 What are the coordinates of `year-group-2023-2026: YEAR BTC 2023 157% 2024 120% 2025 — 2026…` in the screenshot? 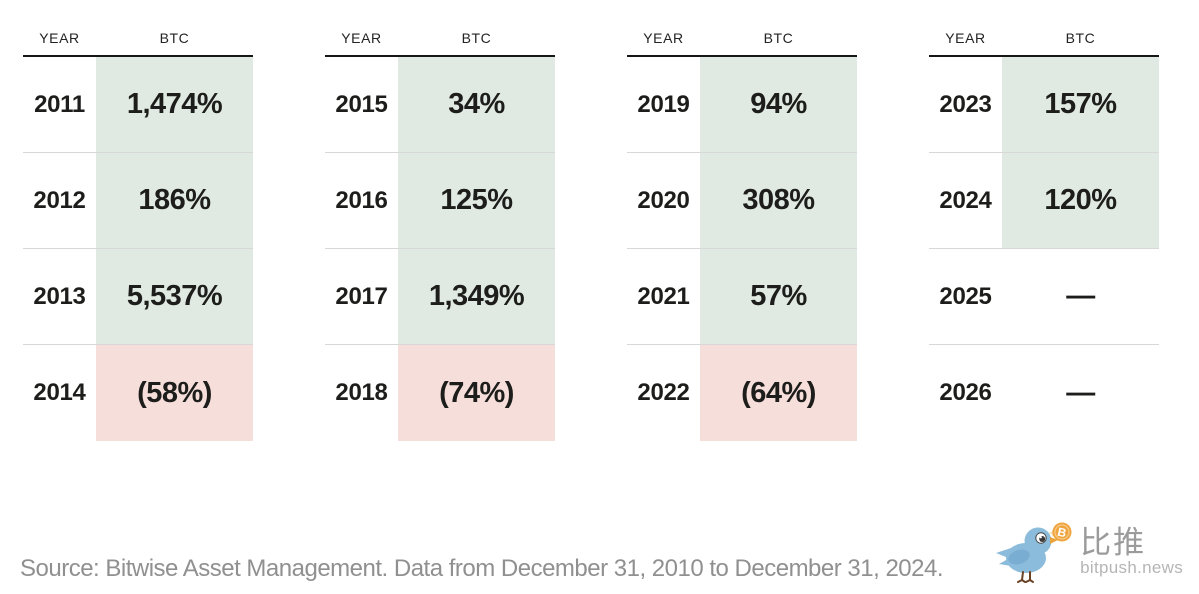 It's located at (1044, 232).